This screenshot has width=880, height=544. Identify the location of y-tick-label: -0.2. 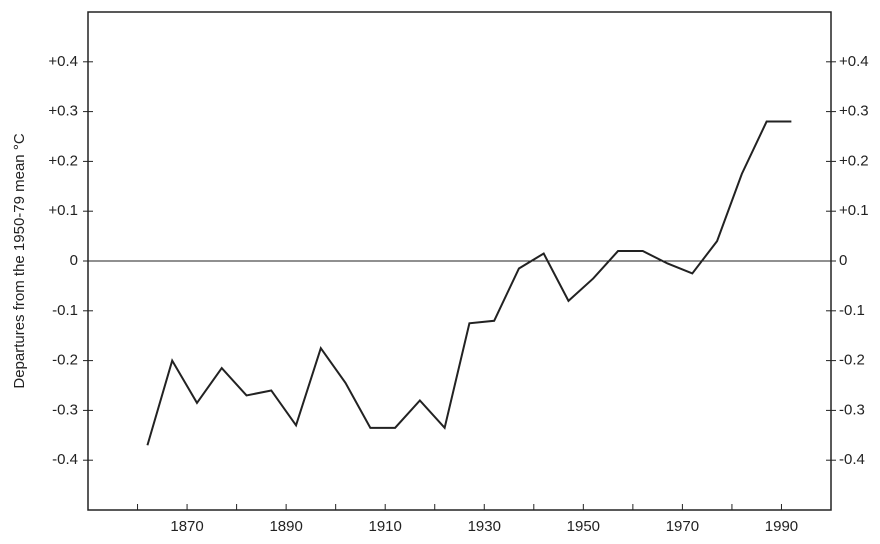
(65, 360).